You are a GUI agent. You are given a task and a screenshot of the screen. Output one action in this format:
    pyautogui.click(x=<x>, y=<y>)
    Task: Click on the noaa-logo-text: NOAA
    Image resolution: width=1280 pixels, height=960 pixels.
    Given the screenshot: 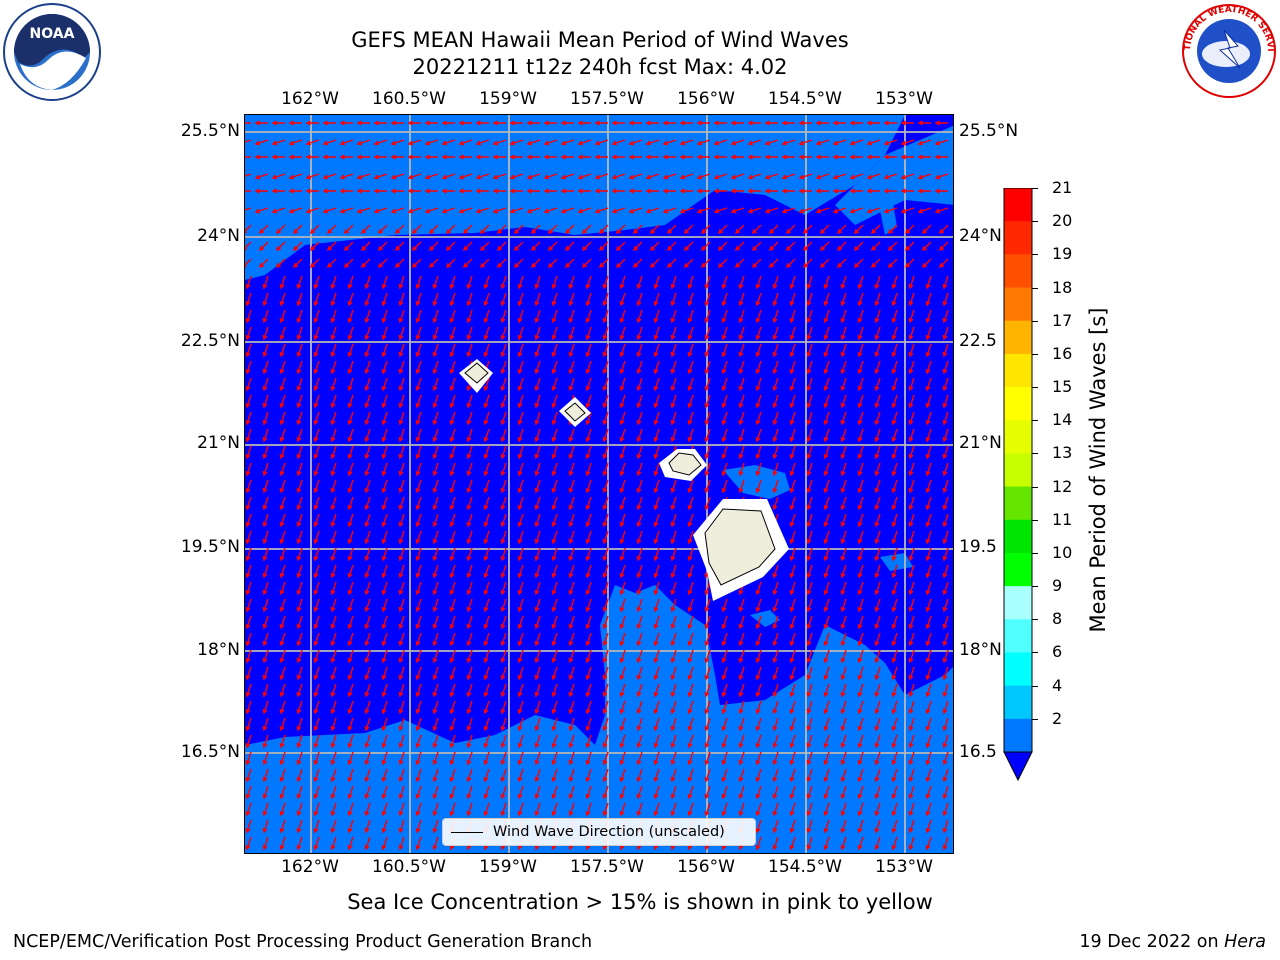 What is the action you would take?
    pyautogui.click(x=52, y=34)
    